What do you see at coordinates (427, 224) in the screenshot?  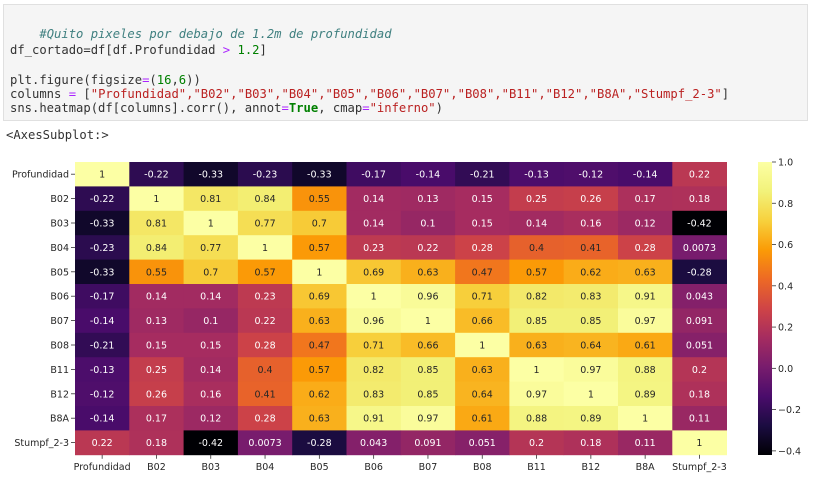 I see `cell-annotation: 0.1` at bounding box center [427, 224].